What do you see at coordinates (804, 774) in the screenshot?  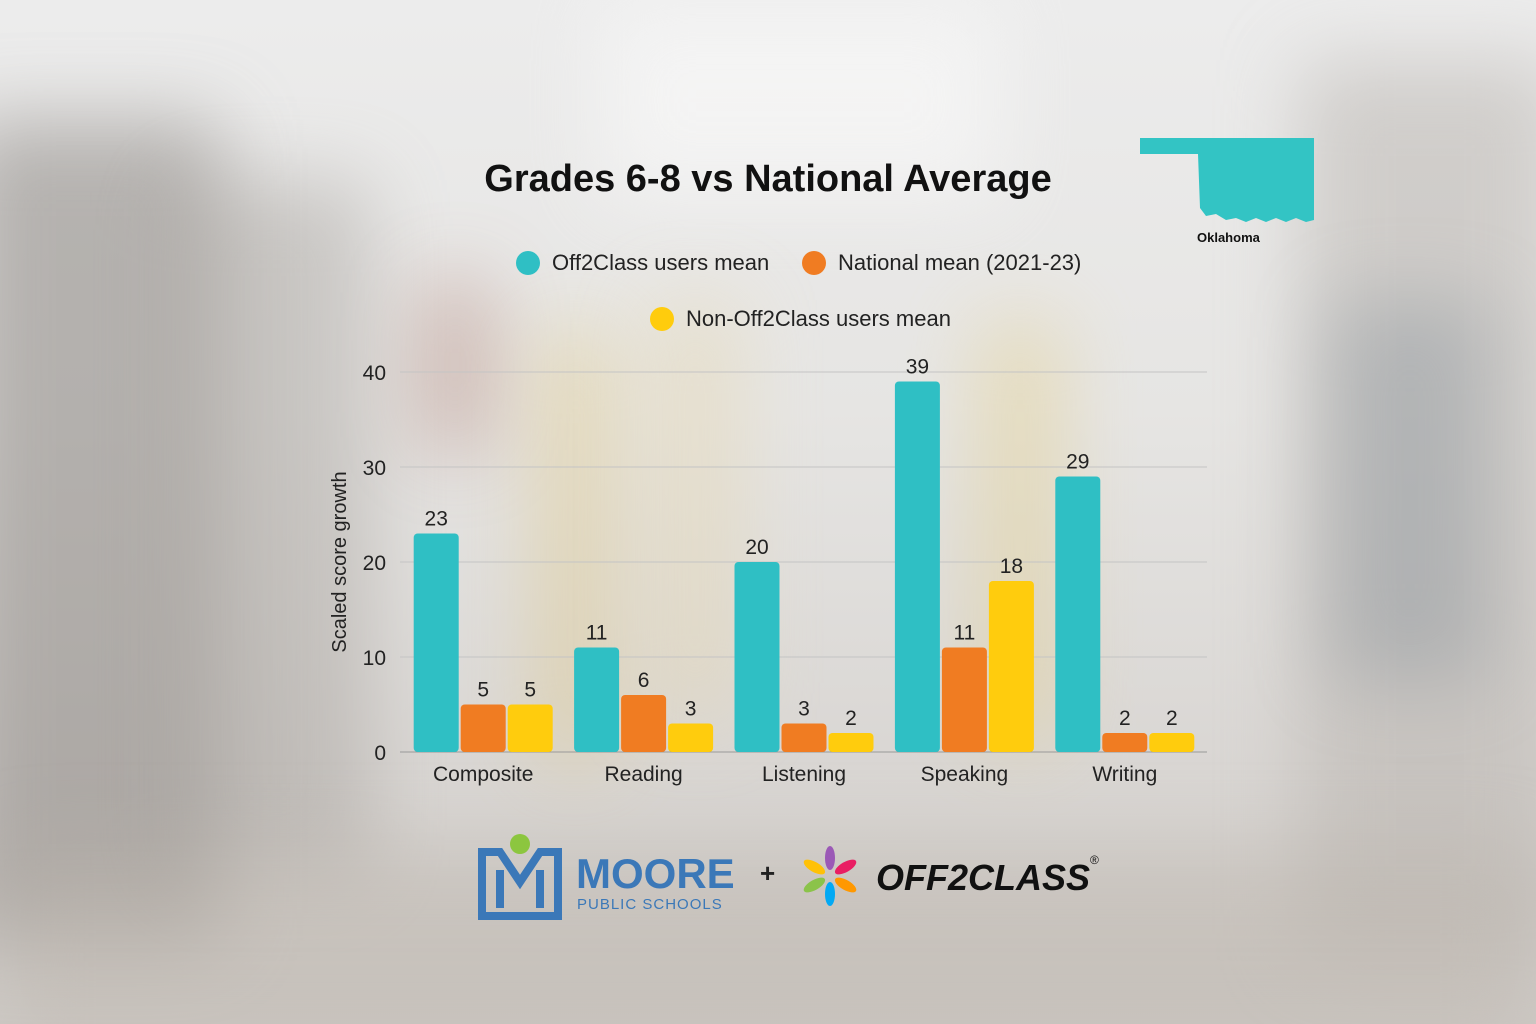 I see `x-tick-label: Listening` at bounding box center [804, 774].